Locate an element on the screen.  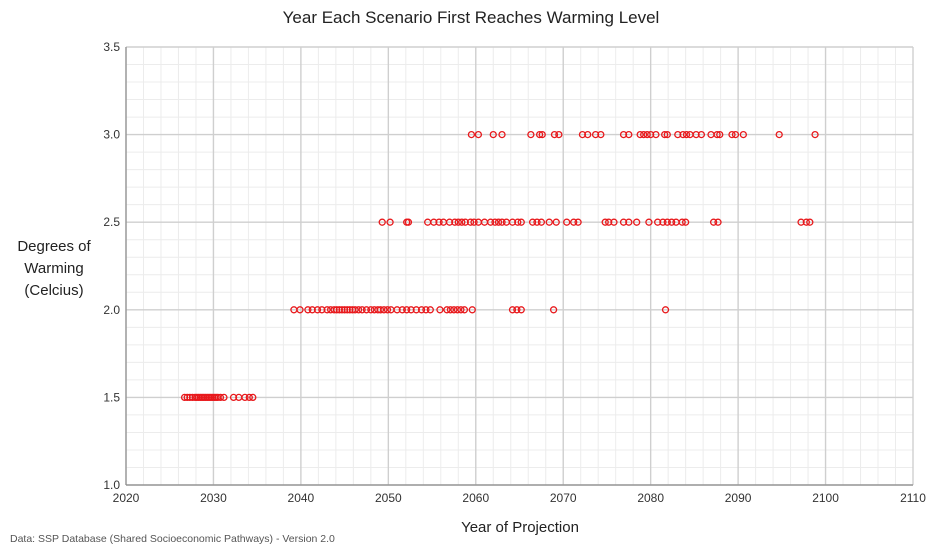
y-axis-label: Degrees of Warming (Celcius) is located at coordinates (54, 269).